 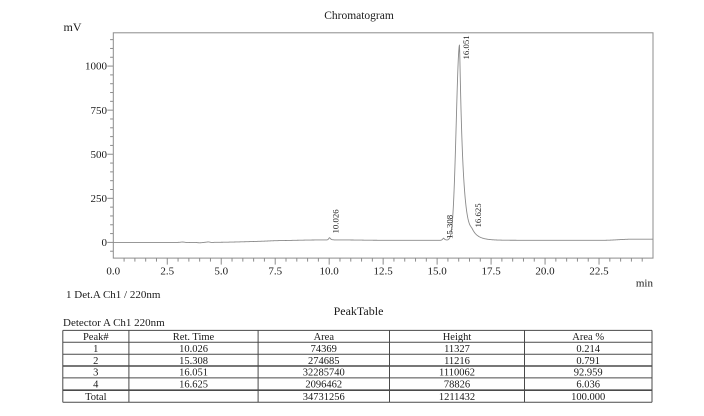 I want to click on svg-text: mV, so click(x=73, y=27).